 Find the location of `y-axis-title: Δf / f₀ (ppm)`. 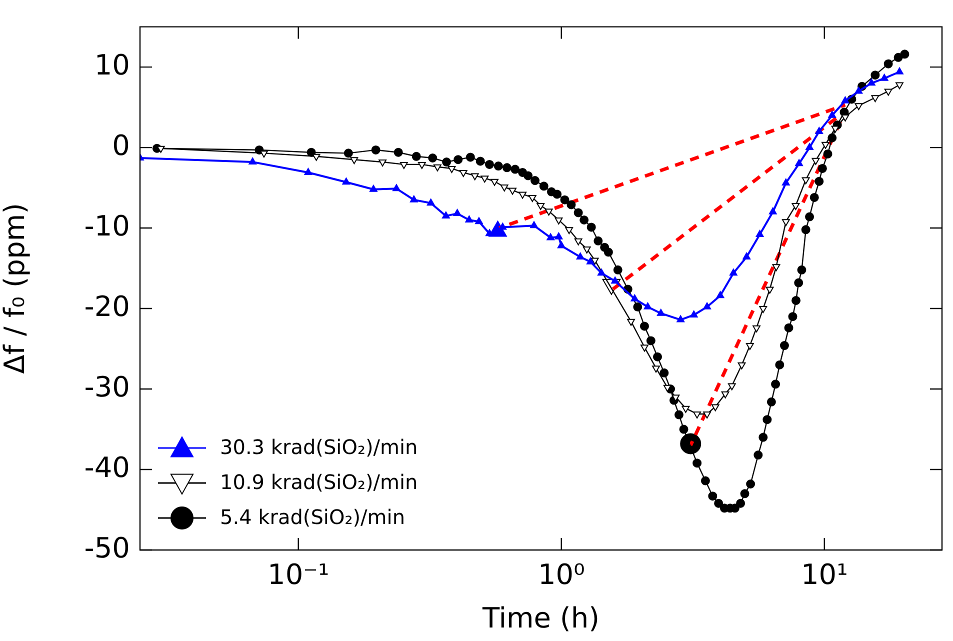

y-axis-title: Δf / f₀ (ppm) is located at coordinates (16, 288).